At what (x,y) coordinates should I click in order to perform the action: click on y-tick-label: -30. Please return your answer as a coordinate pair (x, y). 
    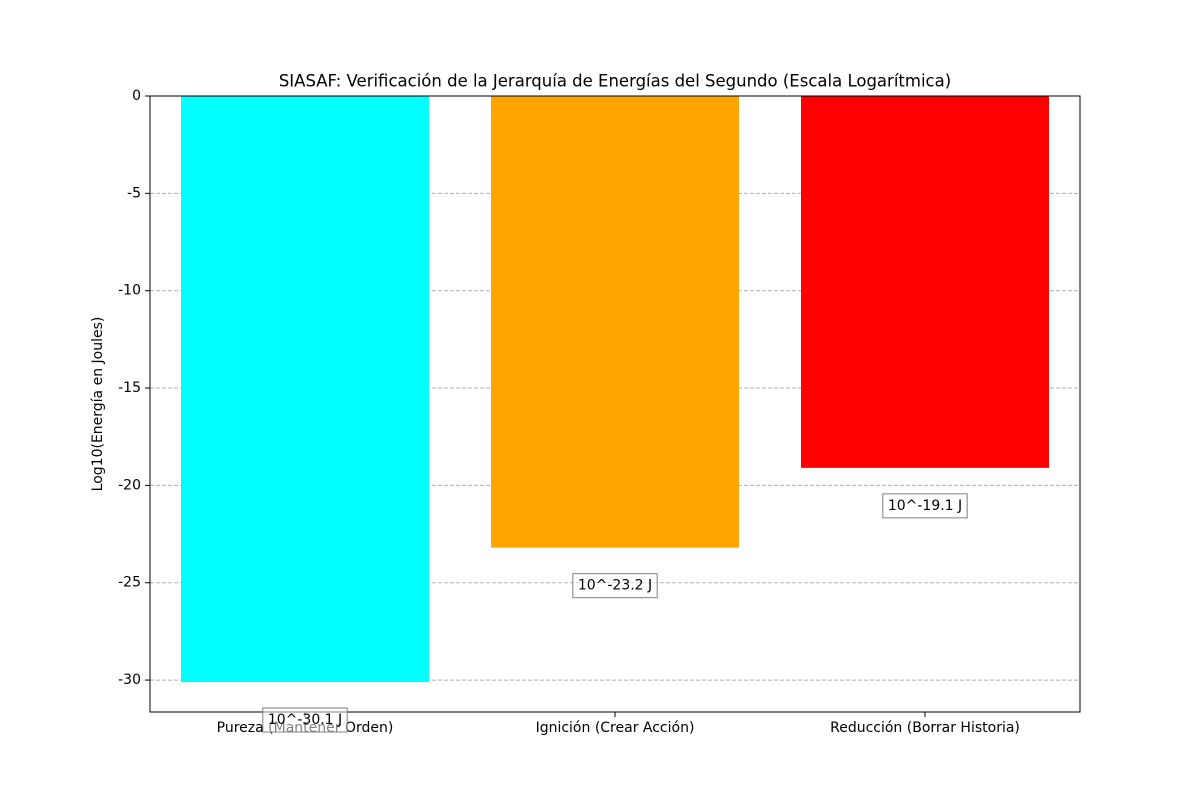
    Looking at the image, I should click on (129, 680).